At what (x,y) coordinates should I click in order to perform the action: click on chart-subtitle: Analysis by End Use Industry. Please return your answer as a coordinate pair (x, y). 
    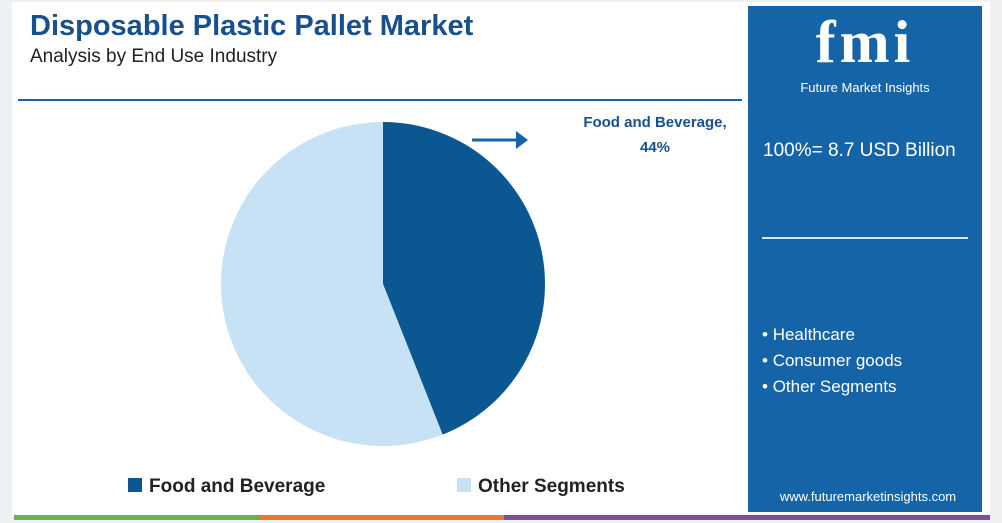
    Looking at the image, I should click on (154, 56).